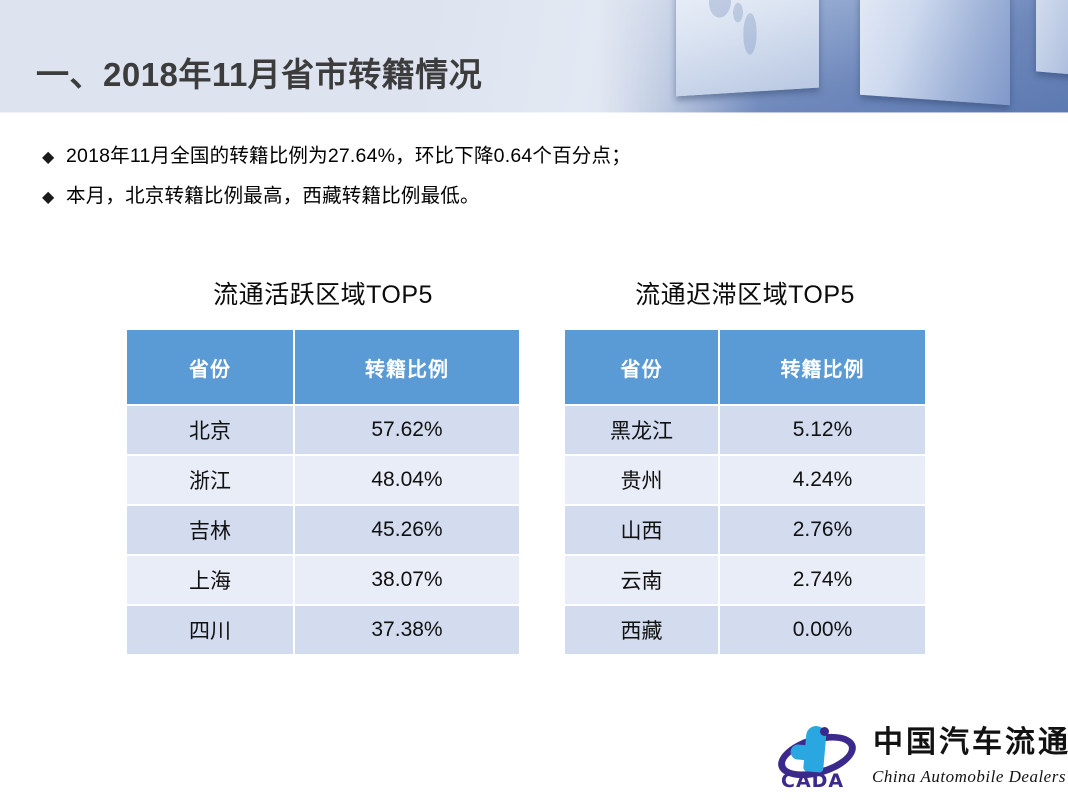 This screenshot has width=1068, height=801. What do you see at coordinates (407, 480) in the screenshot?
I see `cell-transfer-ratio: 48.04%` at bounding box center [407, 480].